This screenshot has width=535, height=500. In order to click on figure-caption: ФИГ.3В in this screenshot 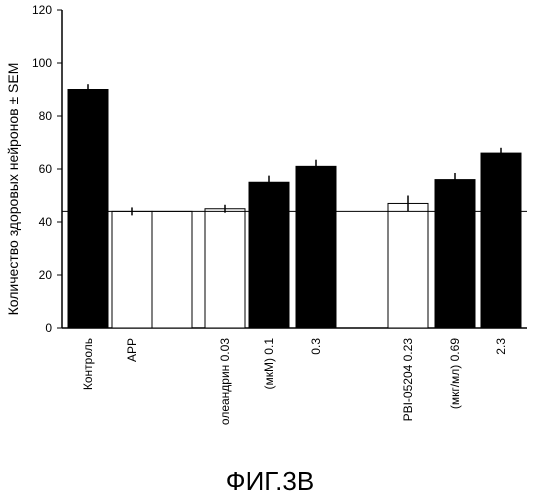, I will do `click(270, 481)`.